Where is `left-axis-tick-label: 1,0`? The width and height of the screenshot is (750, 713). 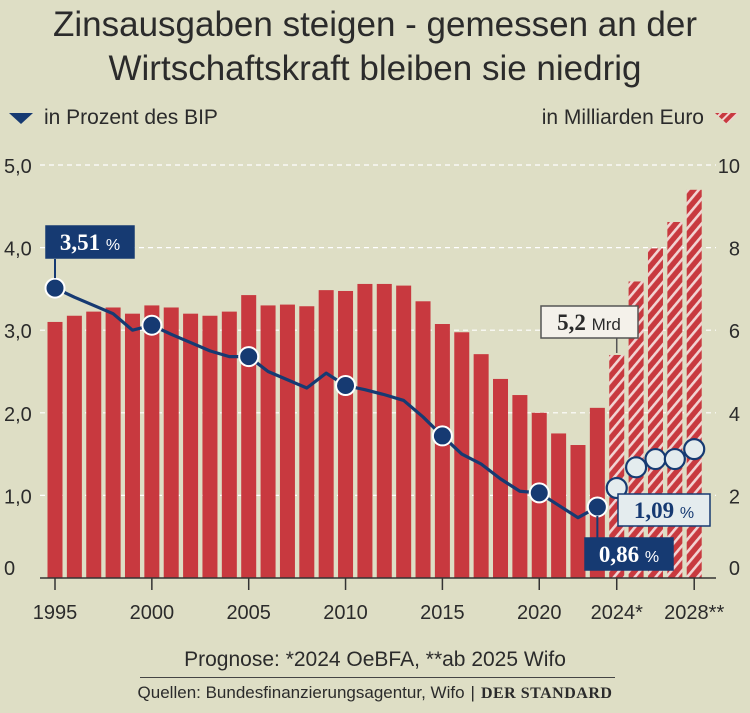 left-axis-tick-label: 1,0 is located at coordinates (18, 497).